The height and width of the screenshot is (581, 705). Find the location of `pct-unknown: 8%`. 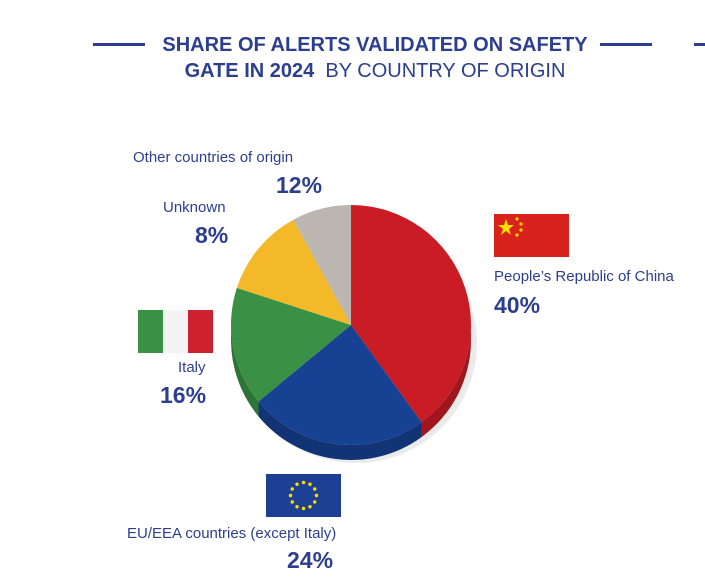

pct-unknown: 8% is located at coordinates (212, 235).